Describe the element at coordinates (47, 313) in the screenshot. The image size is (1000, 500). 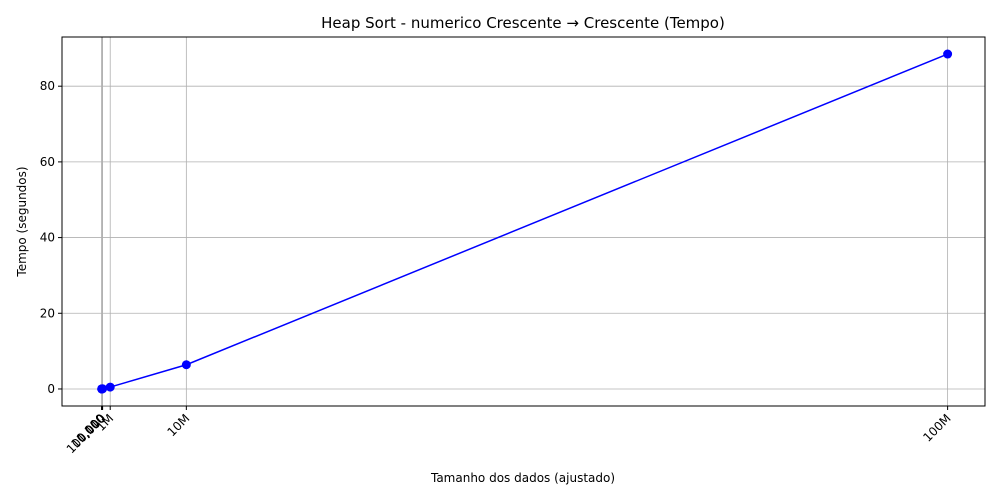
I see `y-tick-label: 20` at that location.